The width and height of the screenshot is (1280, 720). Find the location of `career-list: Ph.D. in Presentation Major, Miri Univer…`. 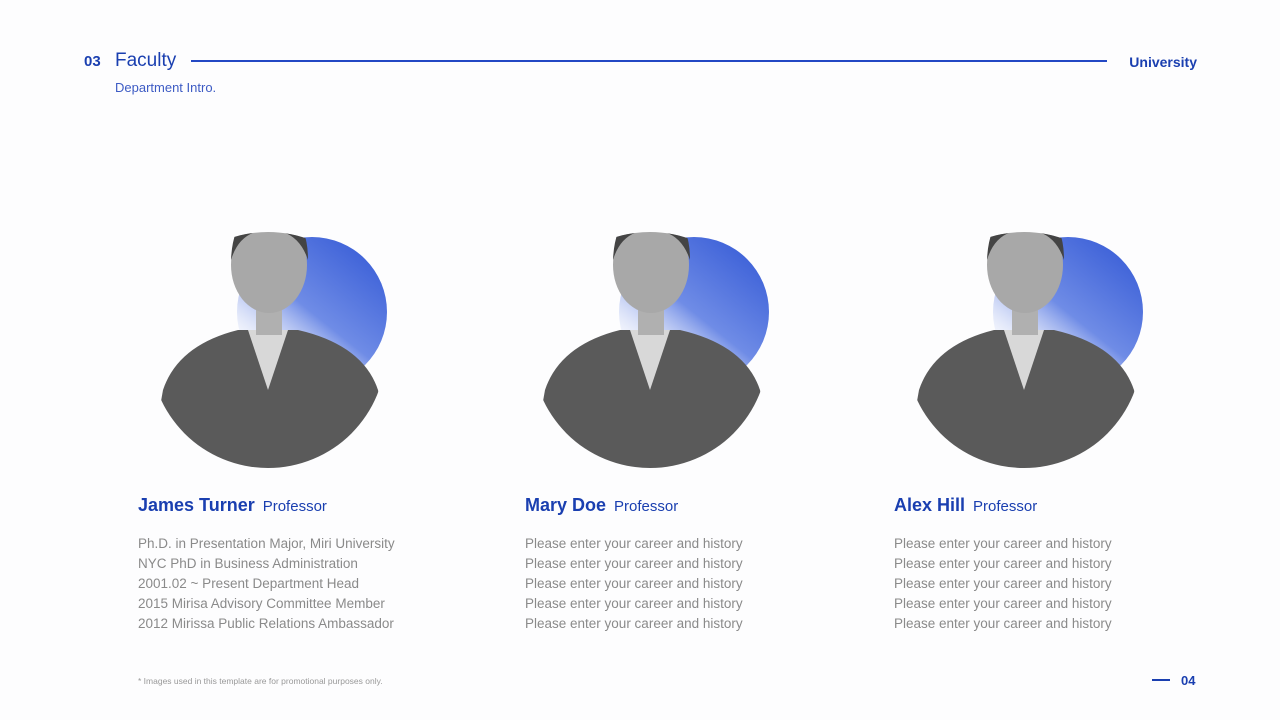

career-list: Ph.D. in Presentation Major, Miri Univer… is located at coordinates (266, 584).